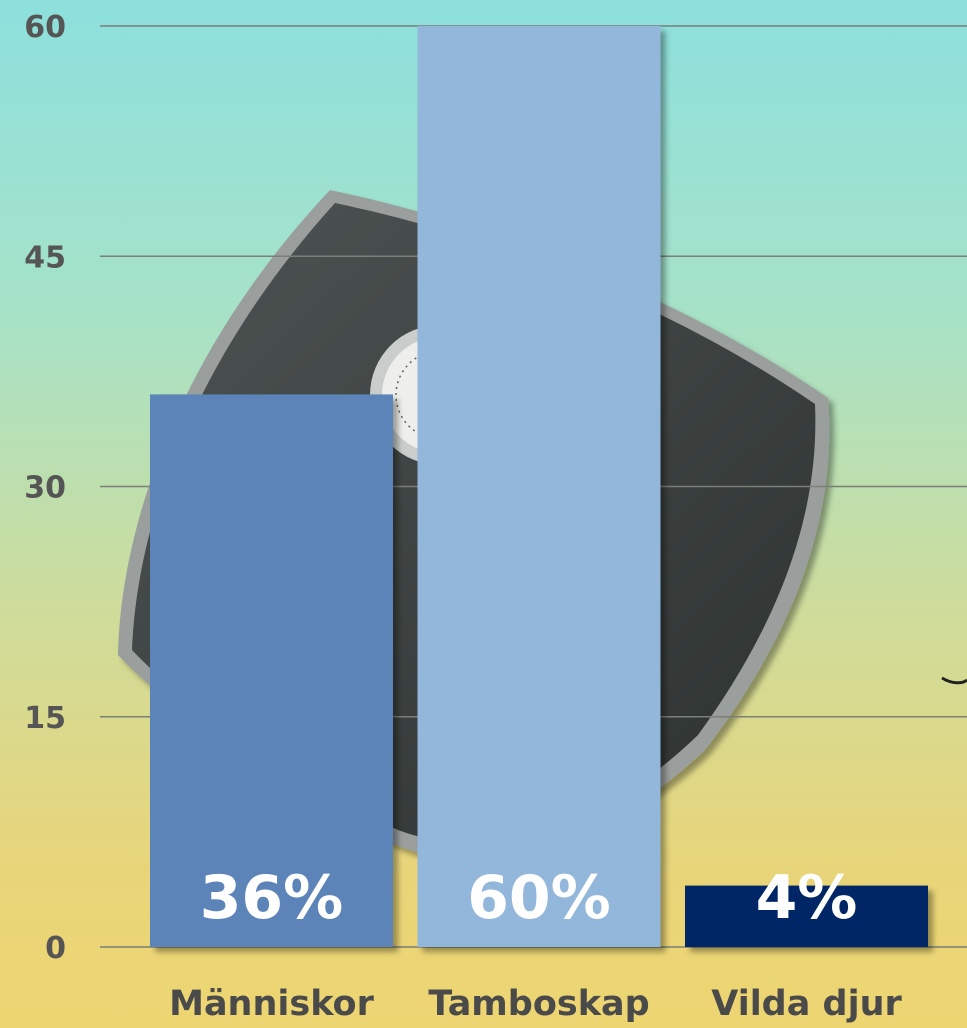  I want to click on y-tick-label: 0, so click(55, 948).